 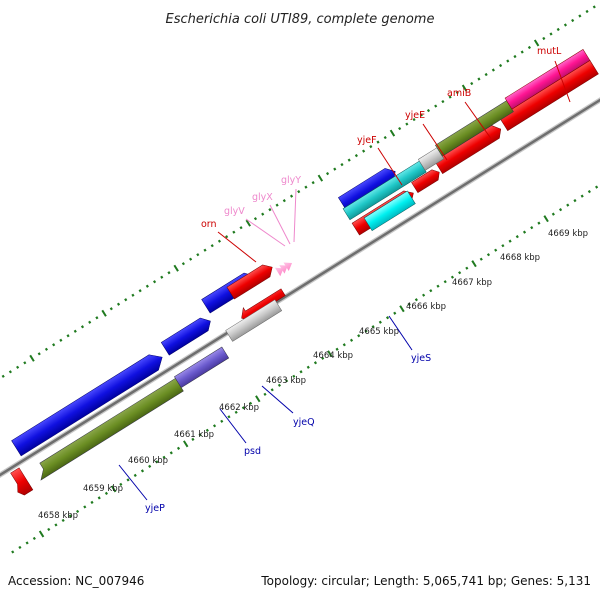 What do you see at coordinates (209, 224) in the screenshot?
I see `gene-label-orn: orn` at bounding box center [209, 224].